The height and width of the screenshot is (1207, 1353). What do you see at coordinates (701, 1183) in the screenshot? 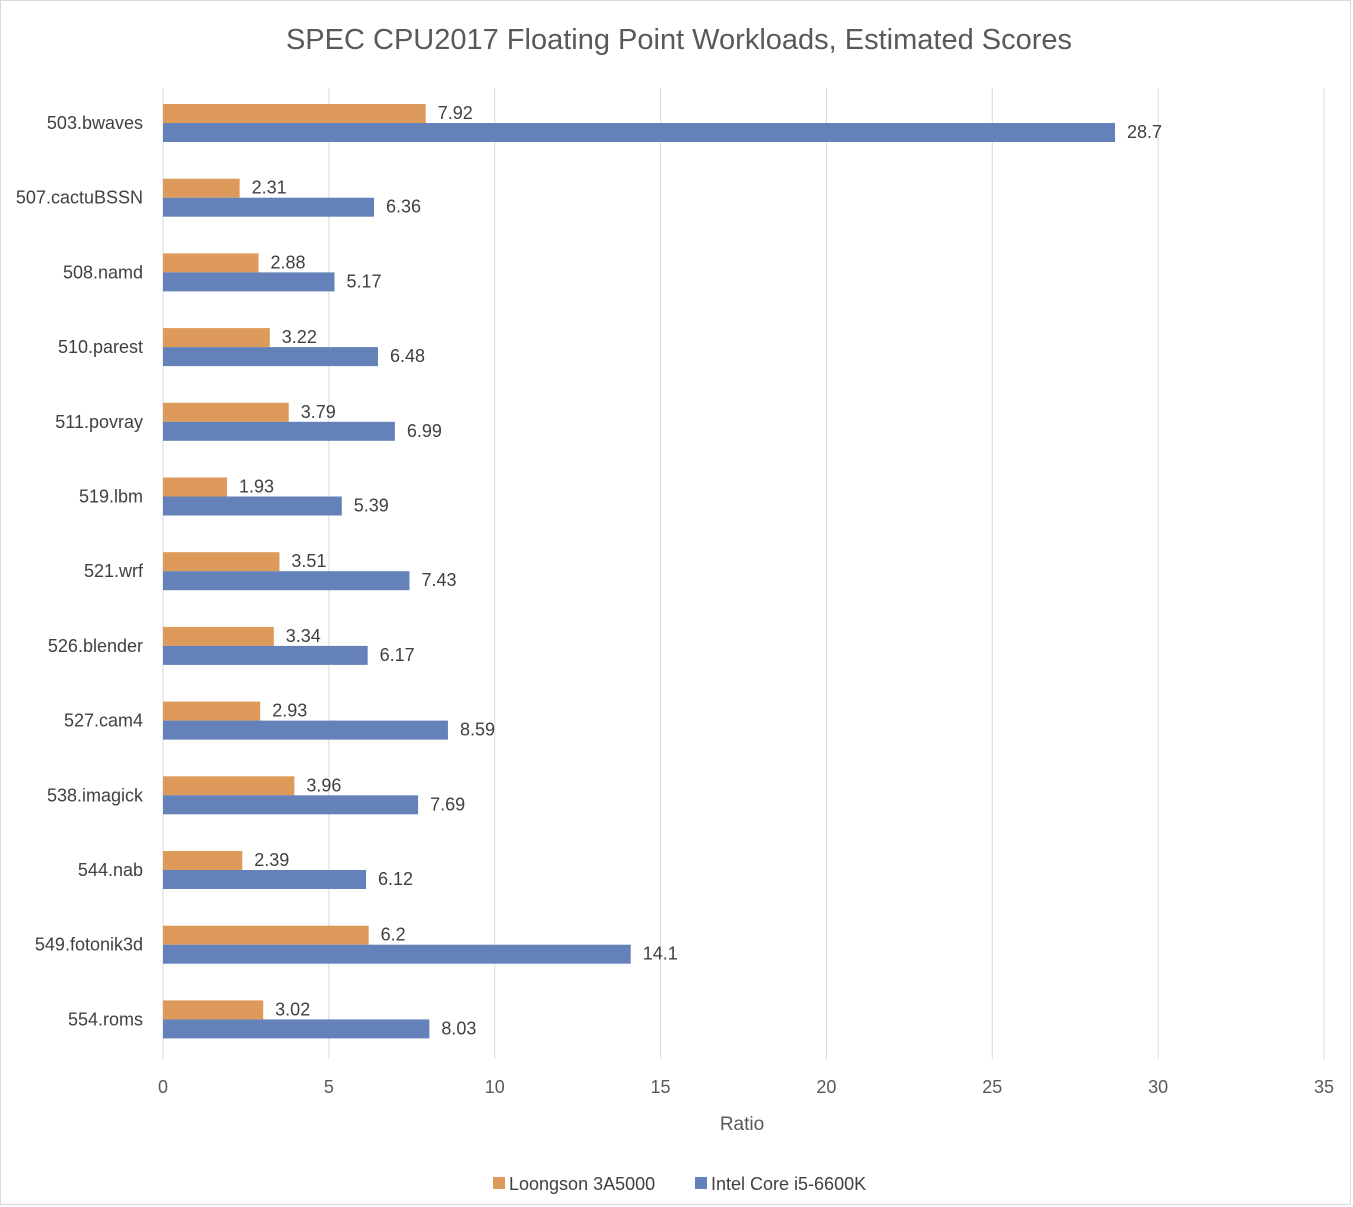
I see `legend-swatch-intel` at bounding box center [701, 1183].